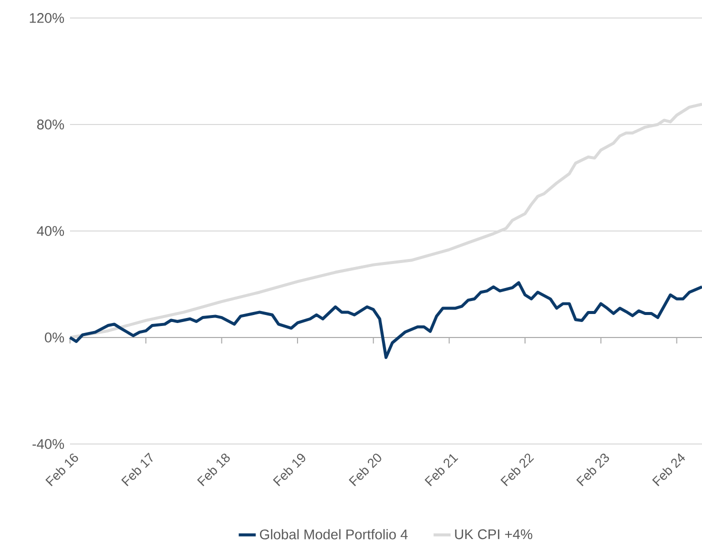  Describe the element at coordinates (137, 469) in the screenshot. I see `x-tick-label: Feb 17` at that location.